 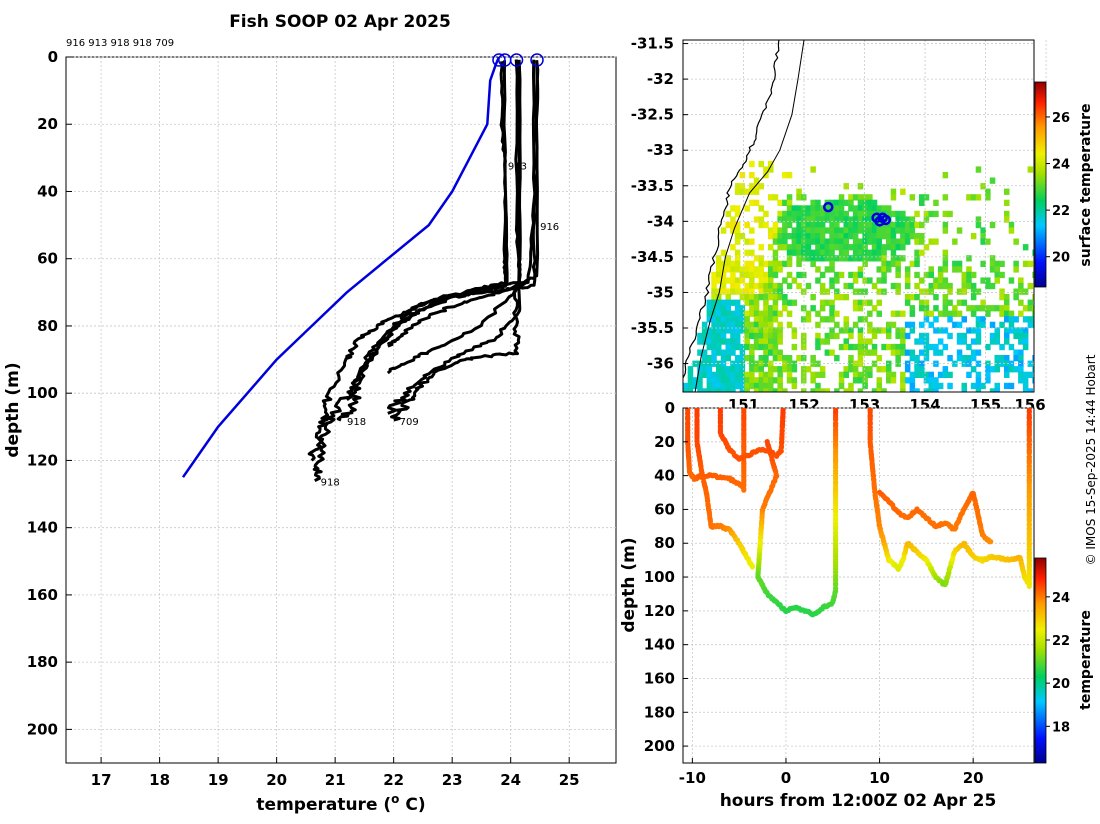 What do you see at coordinates (159, 780) in the screenshot?
I see `profile-x-tick-label: 18` at bounding box center [159, 780].